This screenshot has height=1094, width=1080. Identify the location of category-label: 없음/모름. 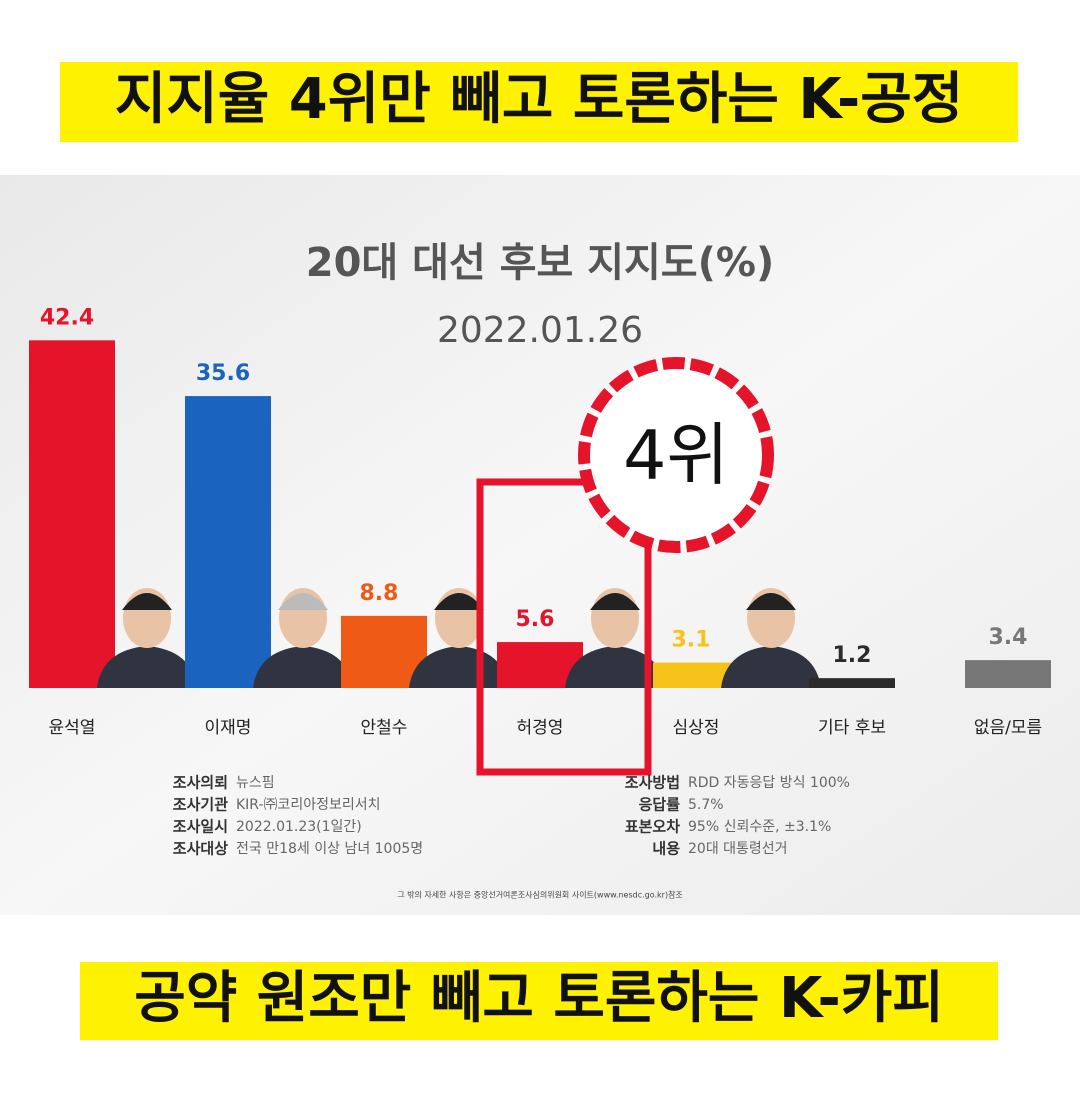
(1008, 728).